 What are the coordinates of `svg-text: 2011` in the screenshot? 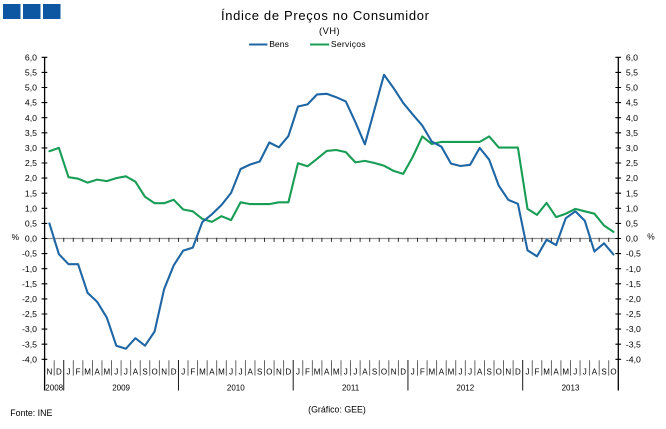 It's located at (351, 387).